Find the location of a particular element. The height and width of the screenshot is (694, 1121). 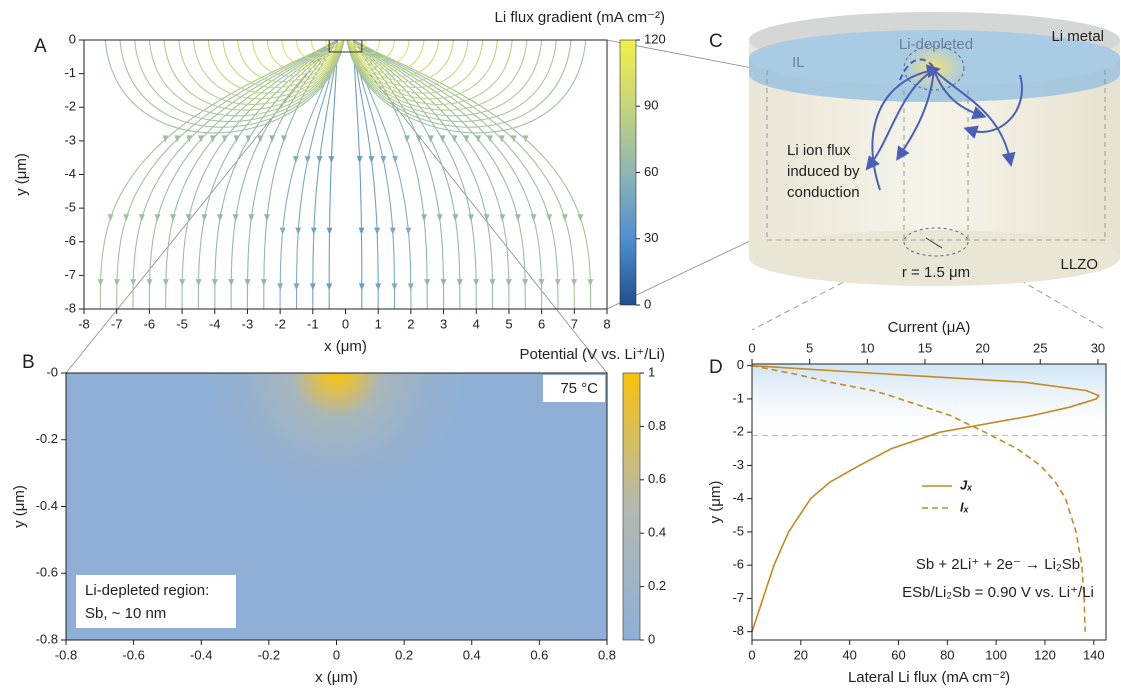

diagram-label: Li ion flux is located at coordinates (819, 150).